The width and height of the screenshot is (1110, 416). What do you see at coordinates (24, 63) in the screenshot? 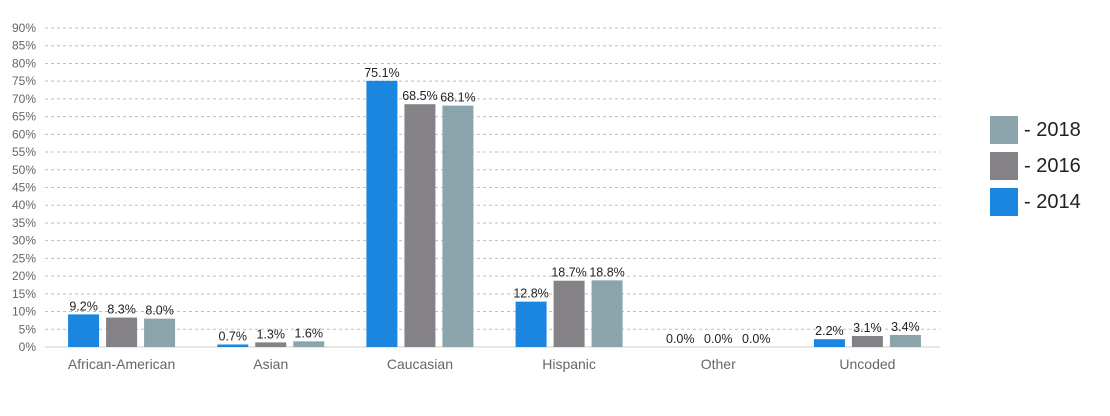
I see `y-tick-label: 80%` at bounding box center [24, 63].